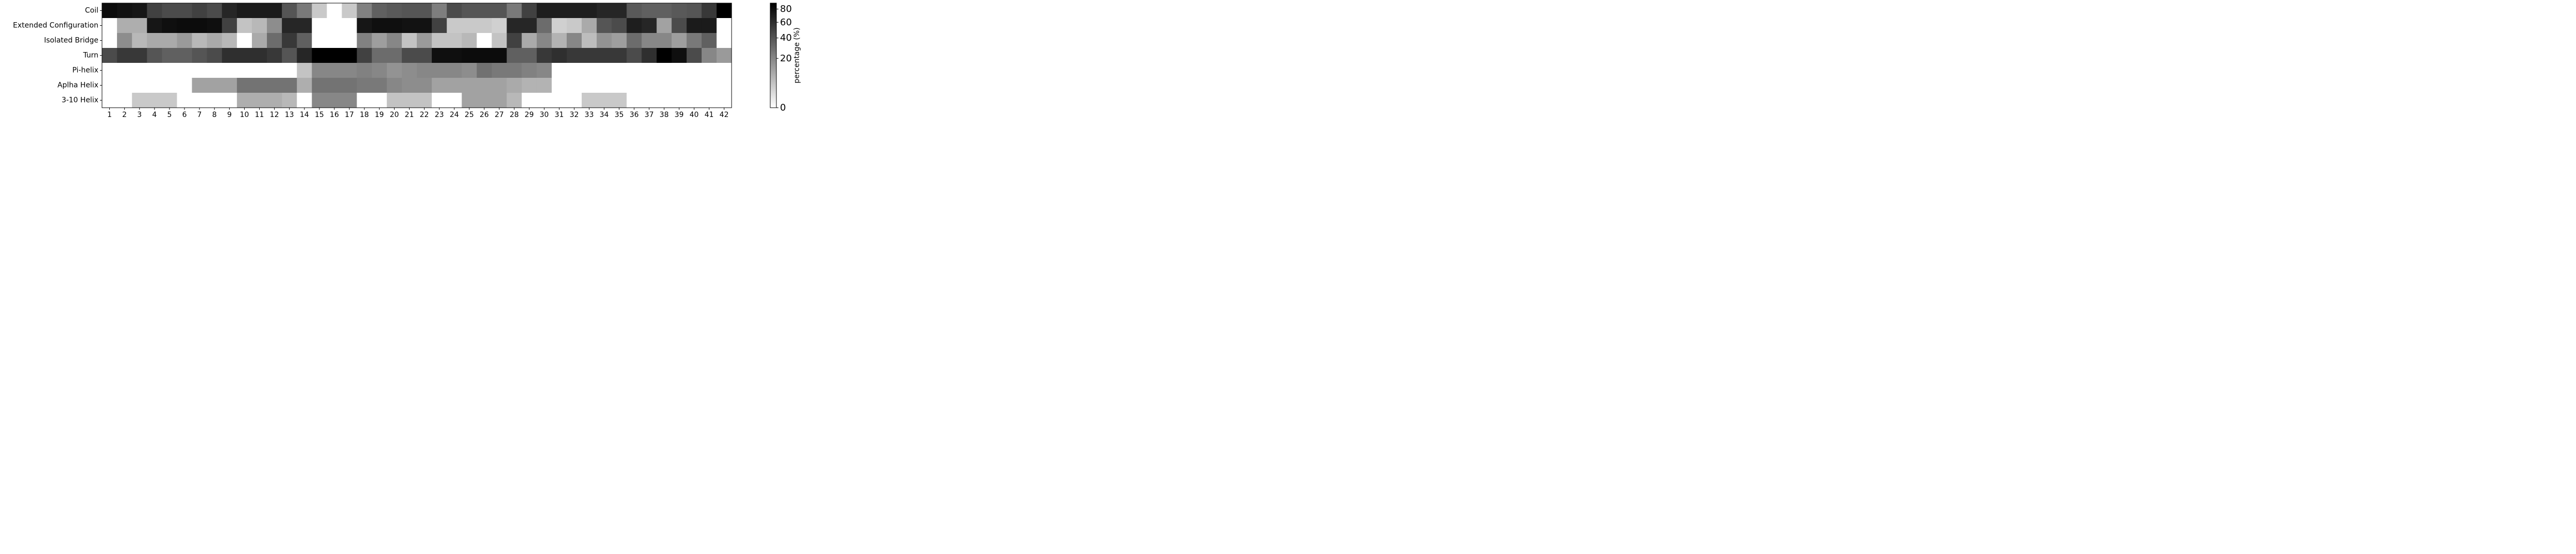  What do you see at coordinates (124, 115) in the screenshot?
I see `column-label: 2` at bounding box center [124, 115].